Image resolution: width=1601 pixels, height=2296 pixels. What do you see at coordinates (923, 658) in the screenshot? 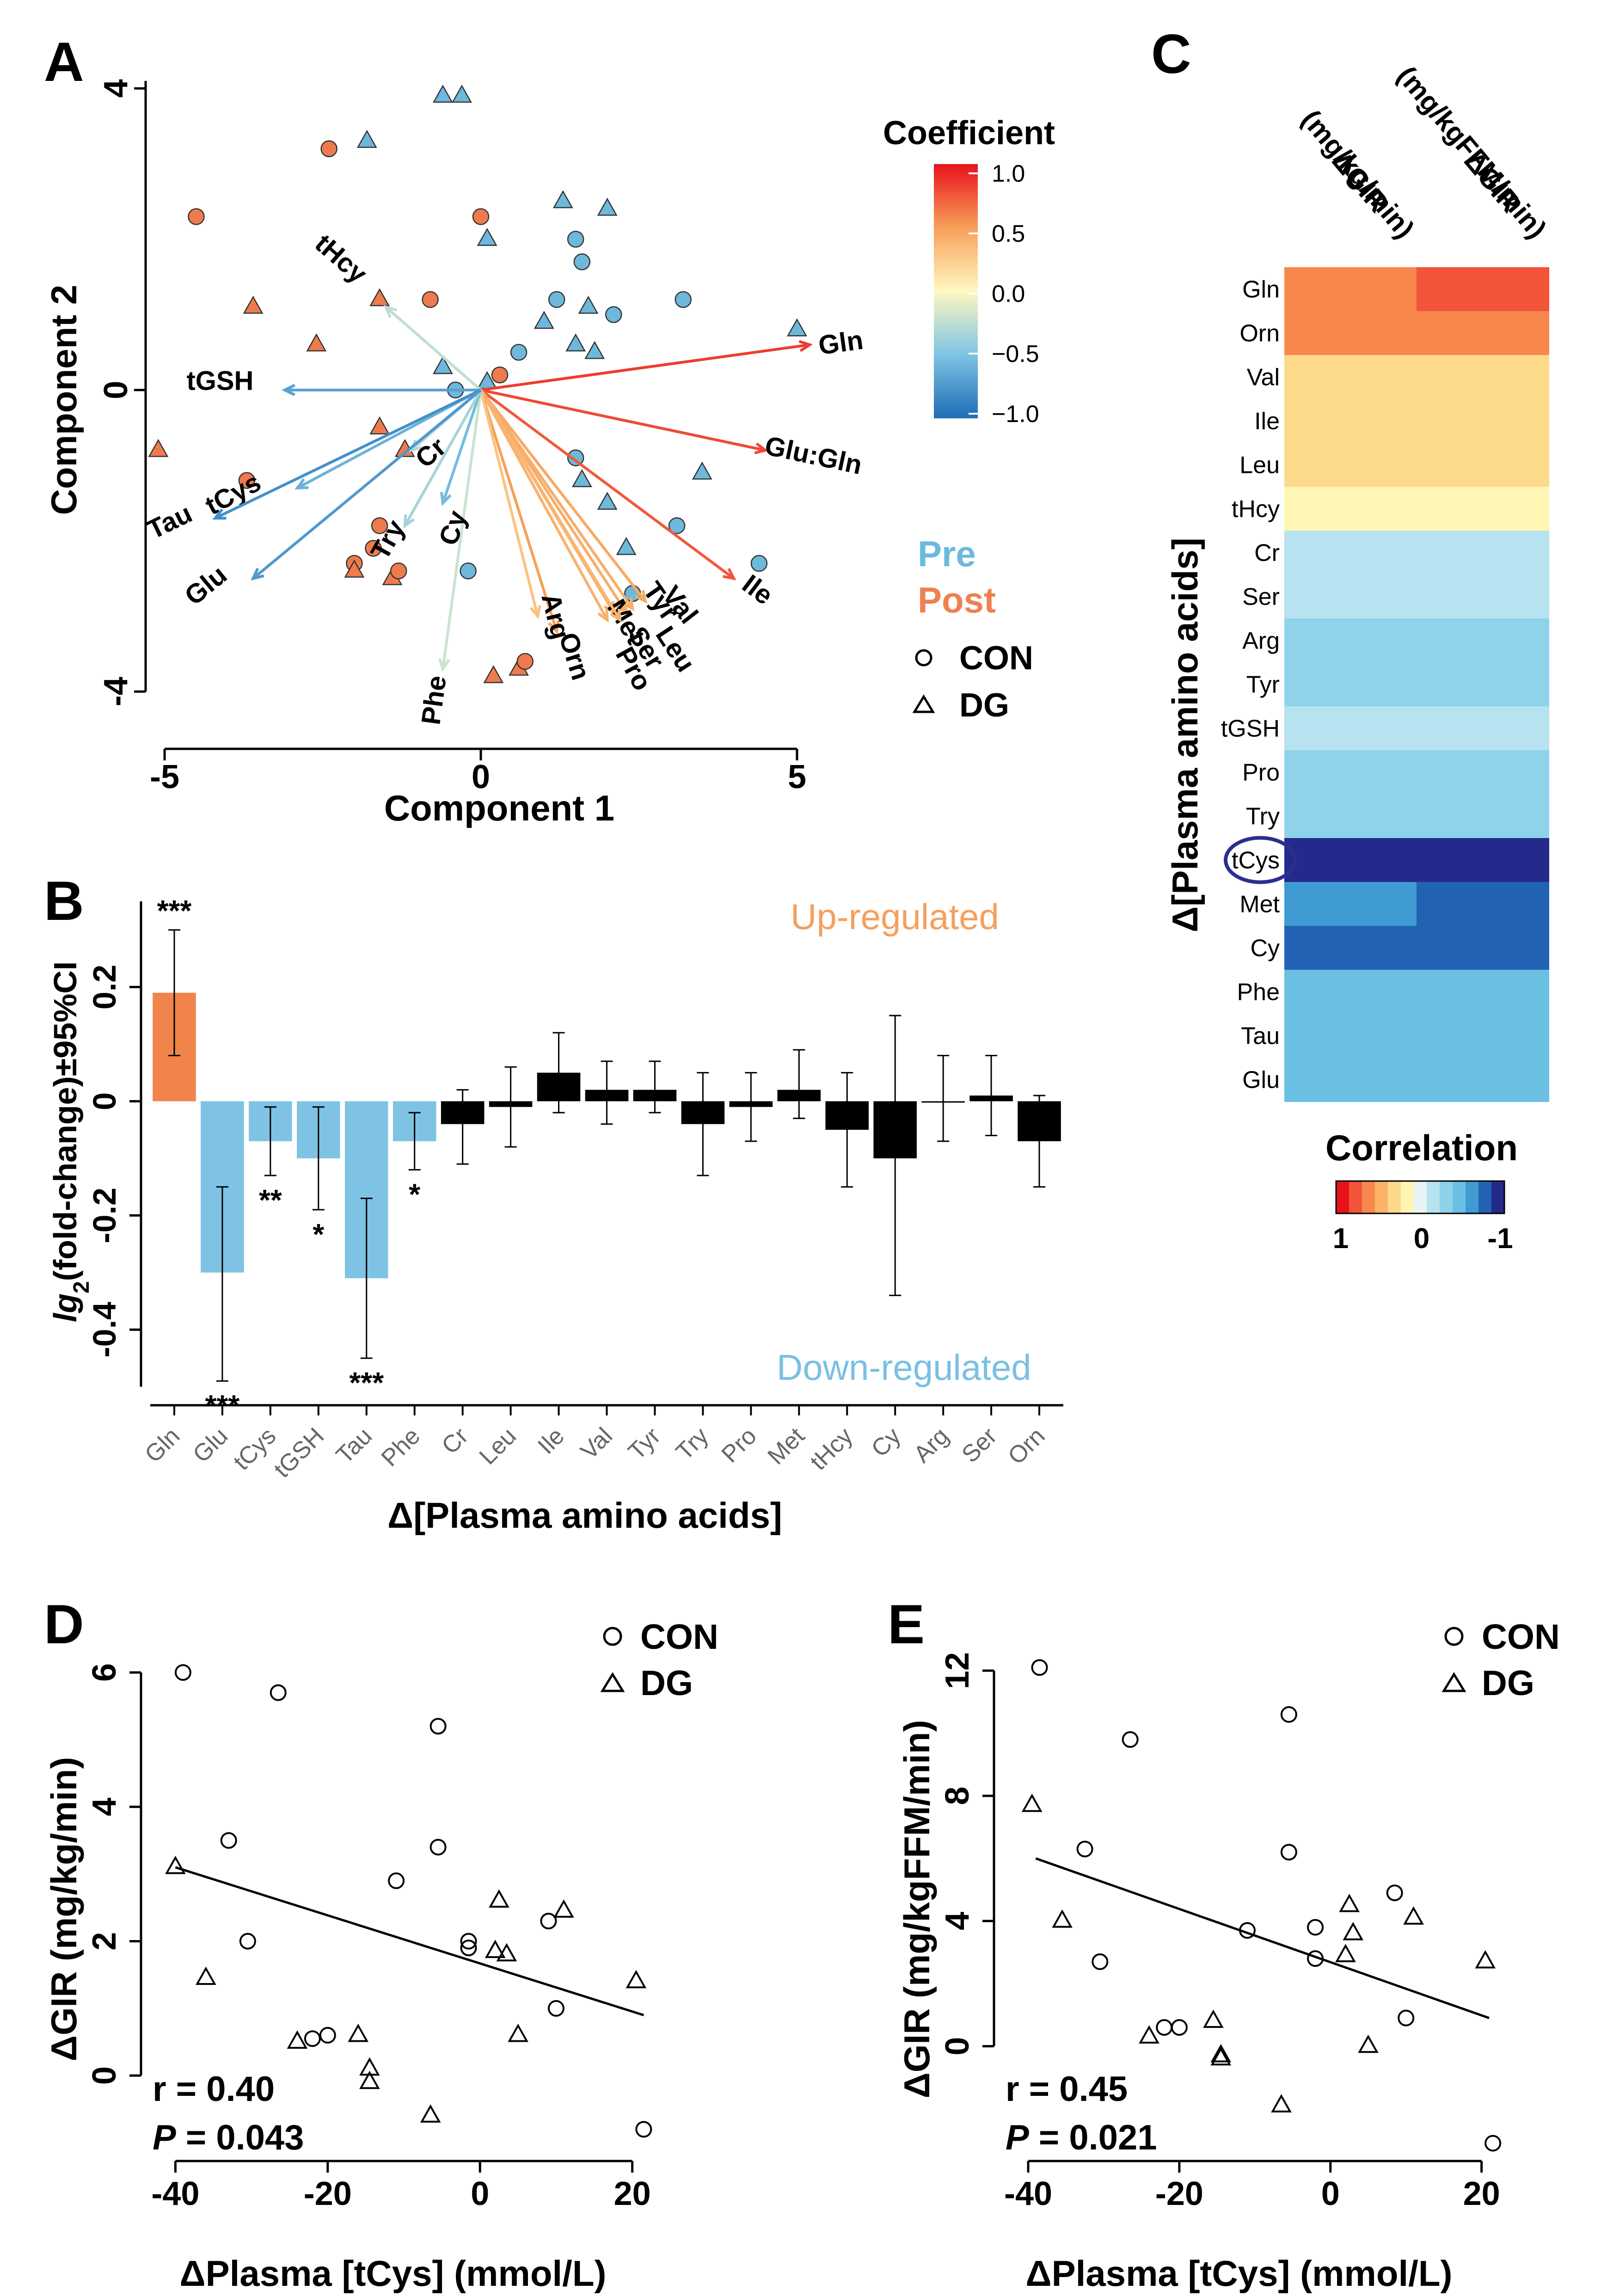
I see `legend-con-circle-icon` at bounding box center [923, 658].